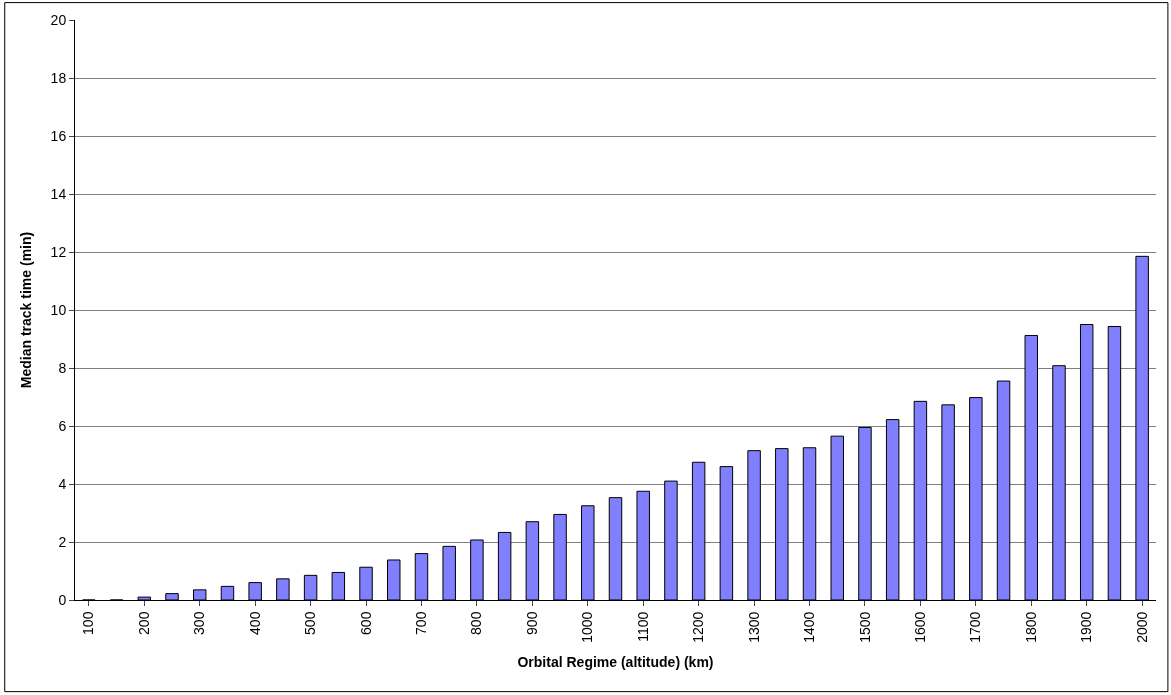  What do you see at coordinates (421, 623) in the screenshot?
I see `x-tick-label: 700` at bounding box center [421, 623].